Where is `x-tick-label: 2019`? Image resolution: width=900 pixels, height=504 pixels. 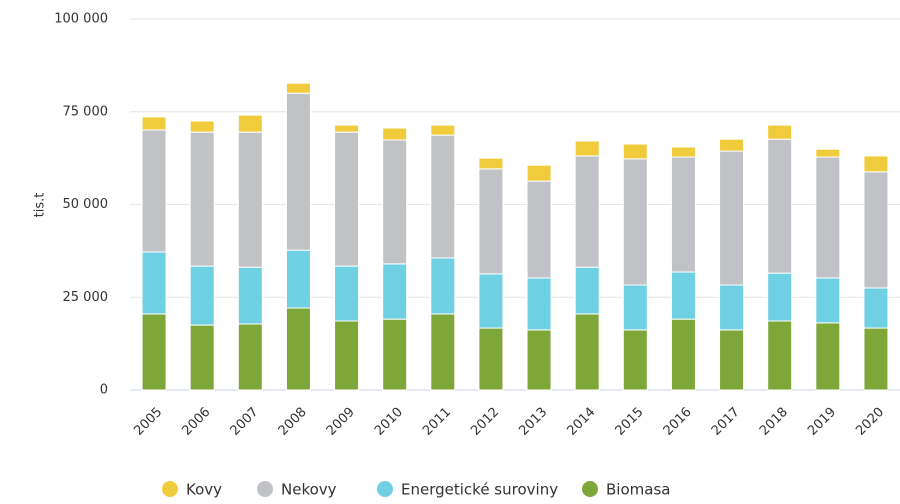
x-tick-label: 2019 is located at coordinates (822, 422).